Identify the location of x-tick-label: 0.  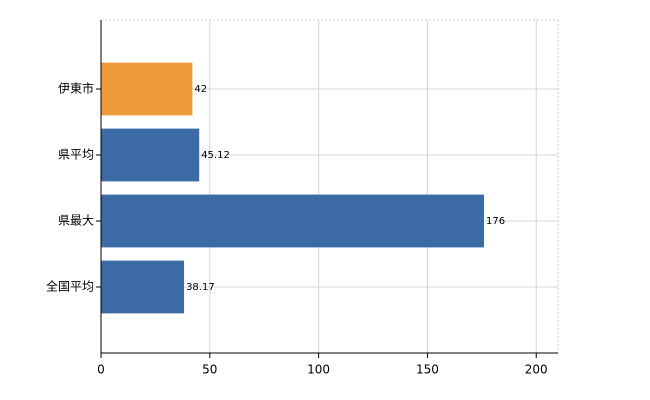
(101, 370).